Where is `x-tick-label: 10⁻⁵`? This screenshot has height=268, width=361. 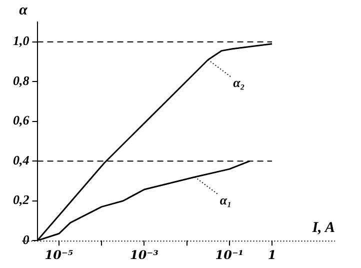
x-tick-label: 10⁻⁵ is located at coordinates (59, 255).